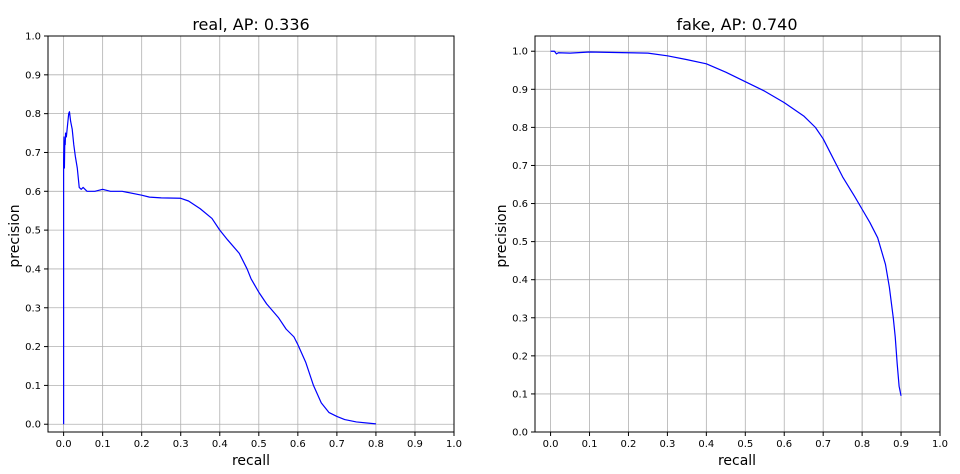 The height and width of the screenshot is (474, 960). I want to click on chart-title: real, AP: 0.336, so click(250, 24).